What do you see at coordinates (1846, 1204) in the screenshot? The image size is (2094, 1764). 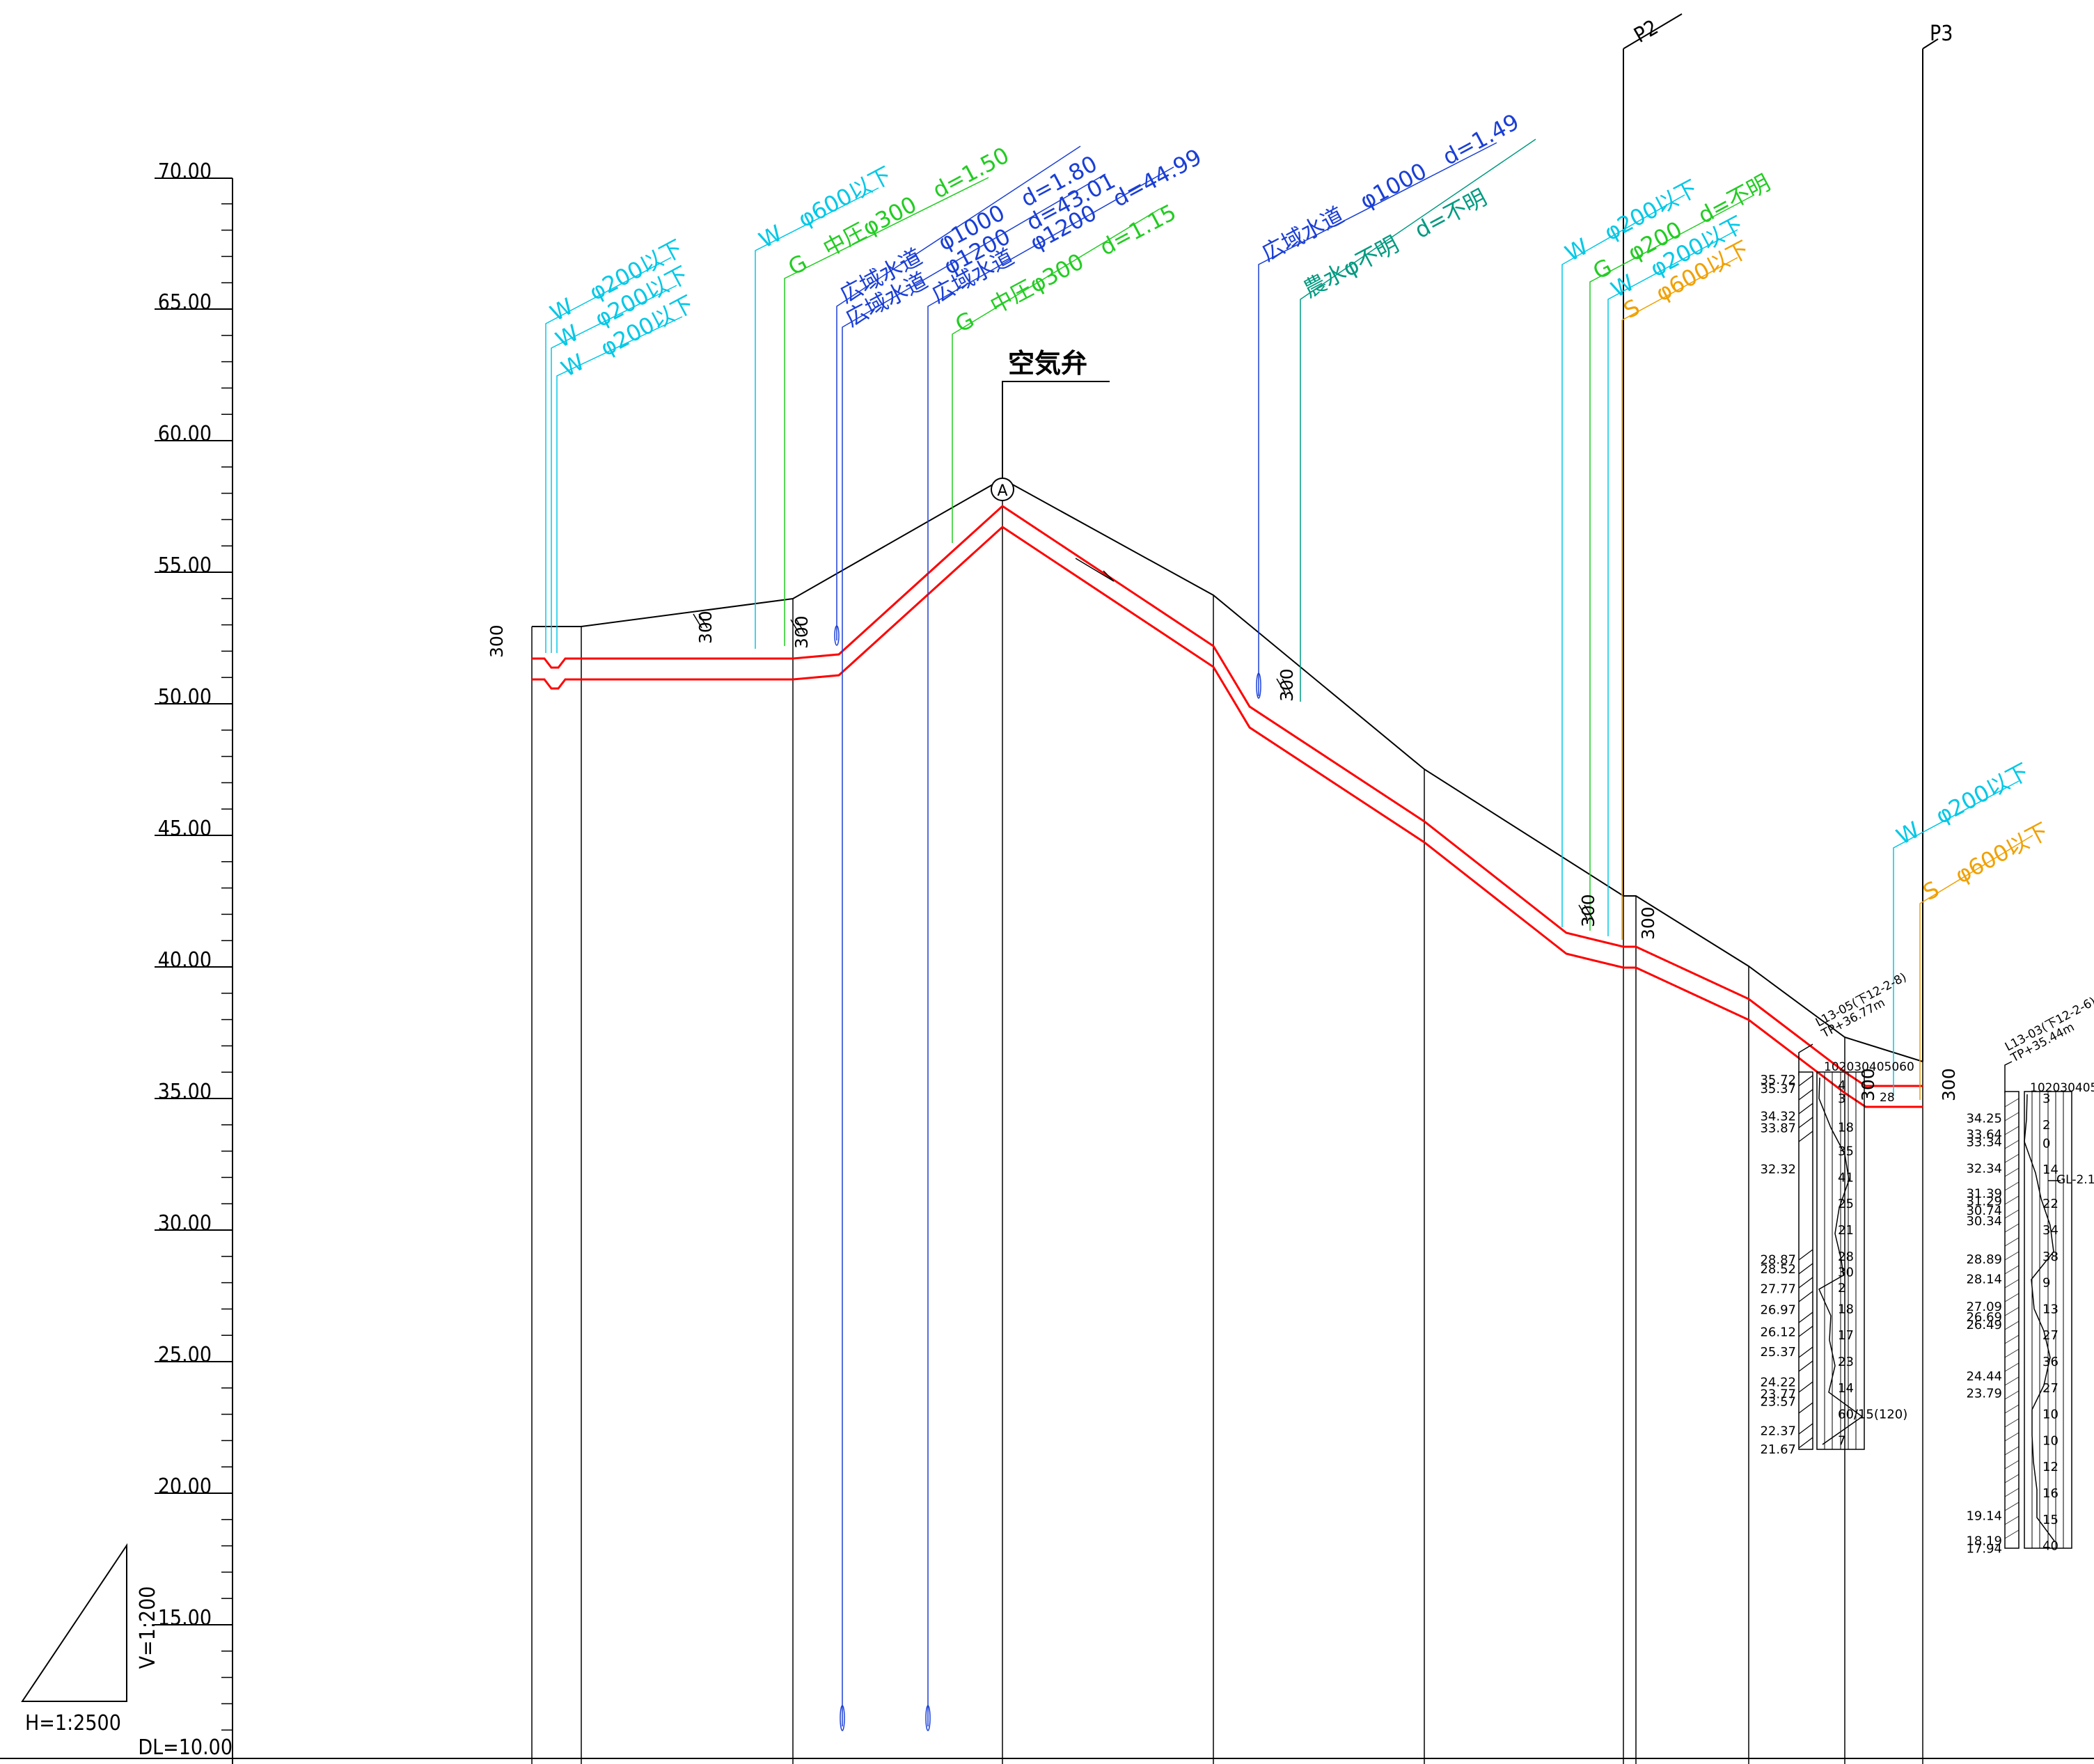 I see `borehole-n-value: 25` at bounding box center [1846, 1204].